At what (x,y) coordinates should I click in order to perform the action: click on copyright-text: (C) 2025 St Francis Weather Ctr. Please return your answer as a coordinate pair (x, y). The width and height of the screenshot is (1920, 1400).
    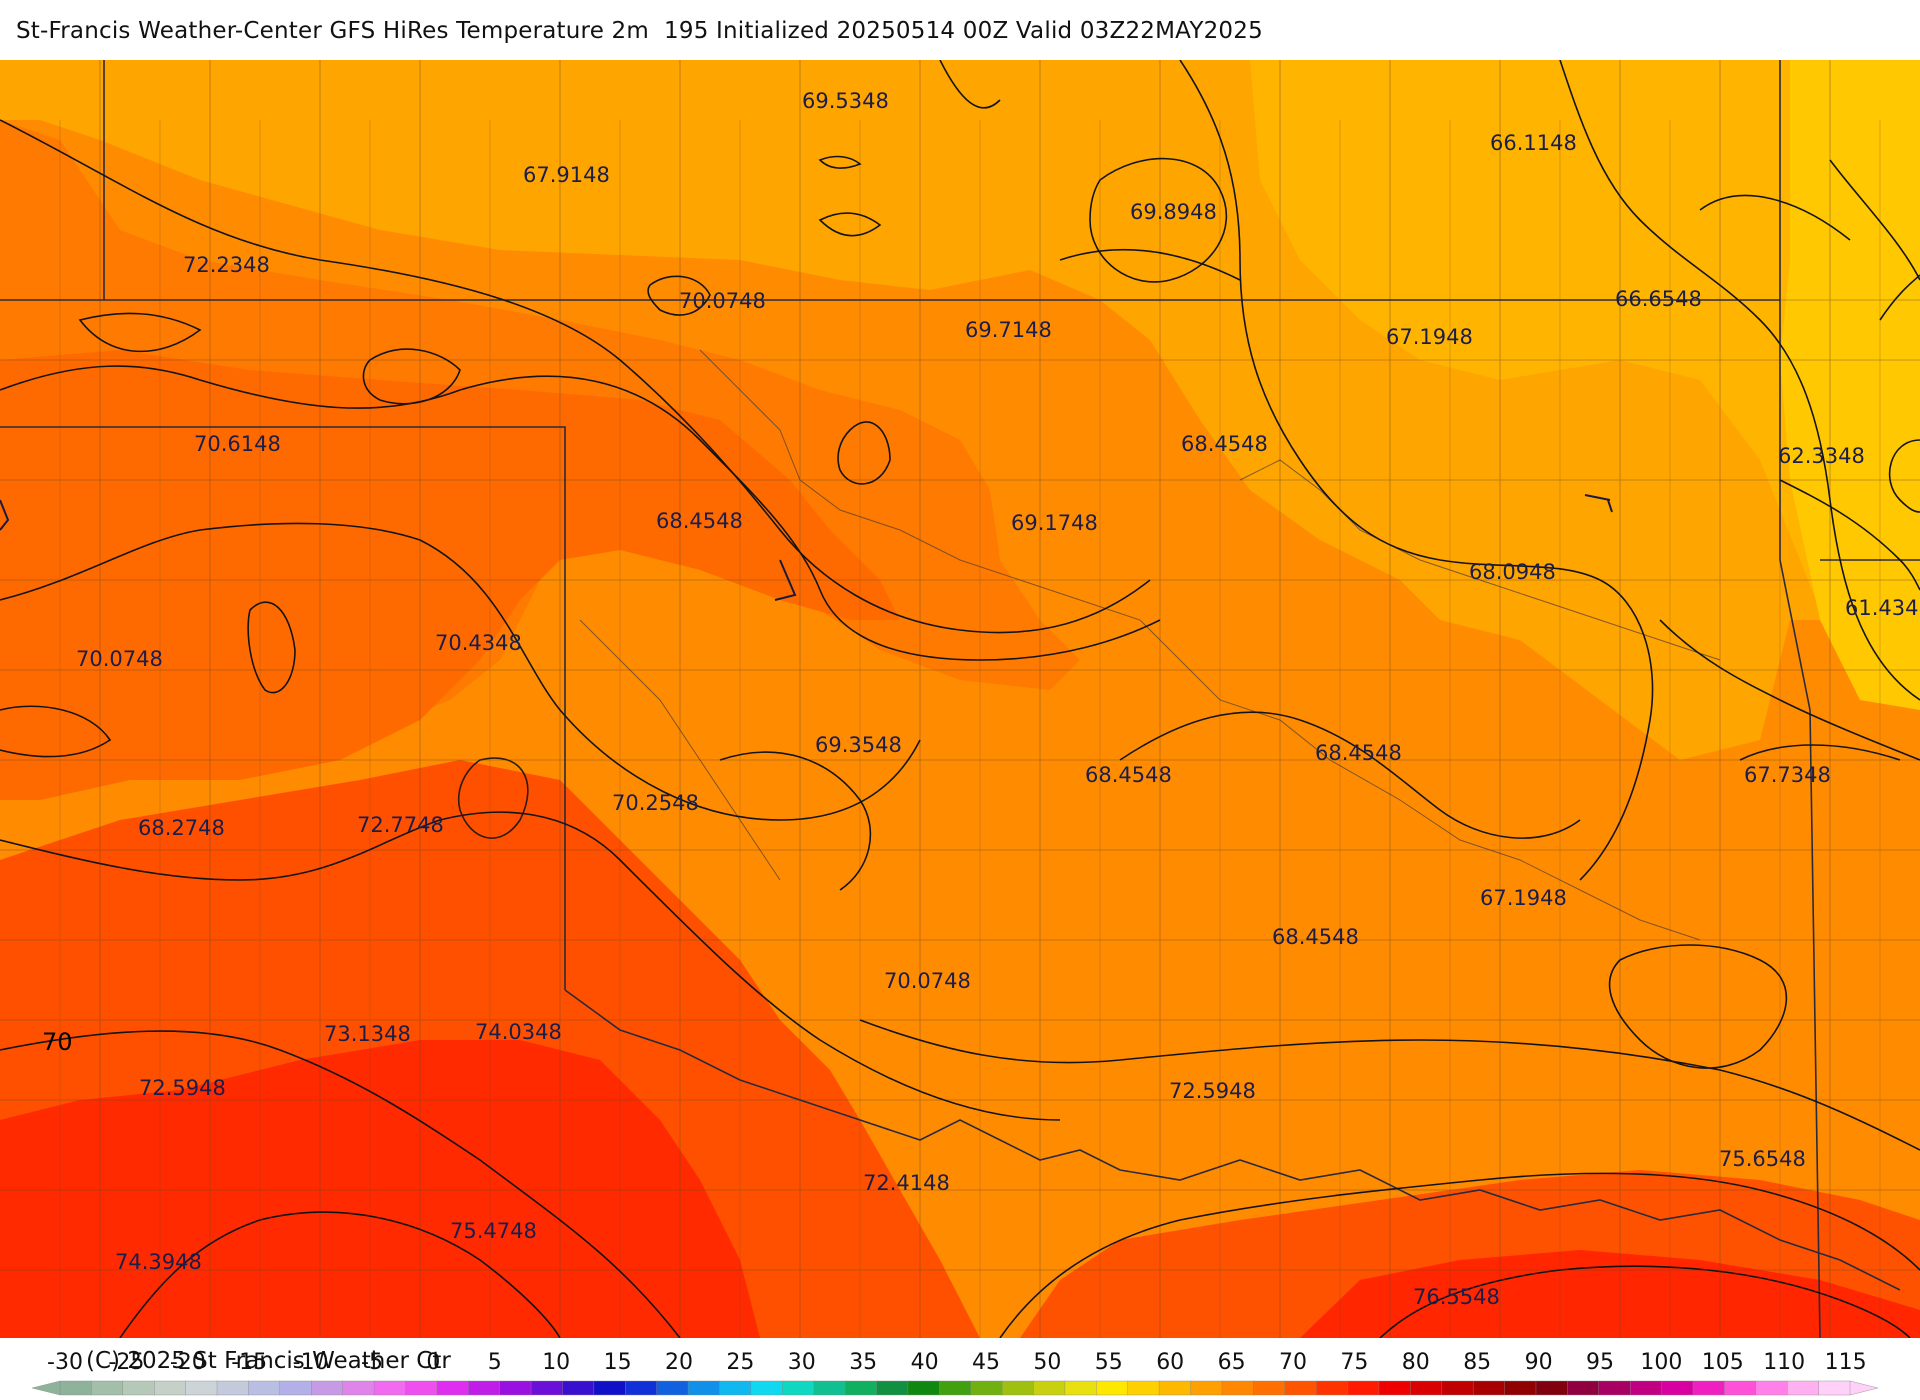
    Looking at the image, I should click on (268, 1361).